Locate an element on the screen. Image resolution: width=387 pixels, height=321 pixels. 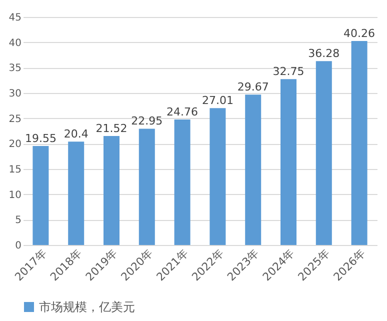
y-tick-label: 30 is located at coordinates (15, 94).